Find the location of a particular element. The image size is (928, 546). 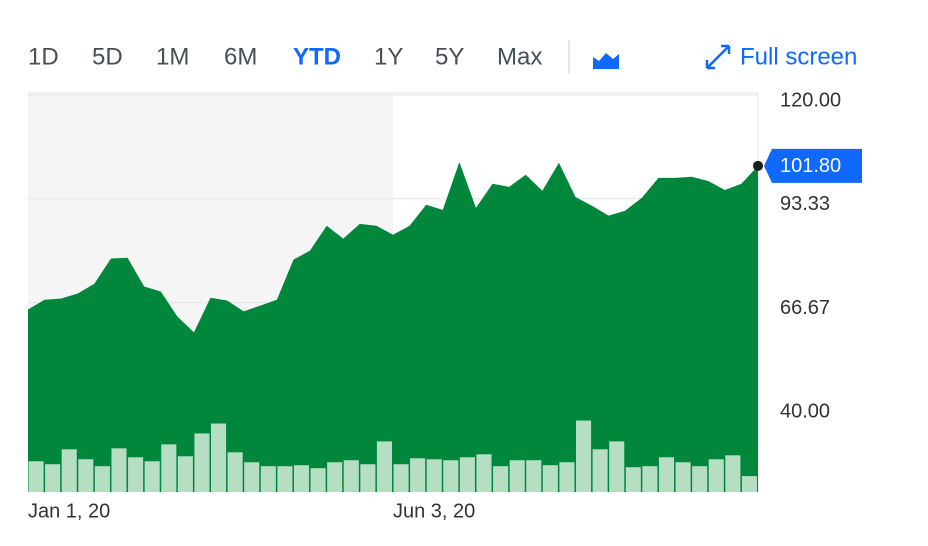

chart-type-icon is located at coordinates (606, 61).